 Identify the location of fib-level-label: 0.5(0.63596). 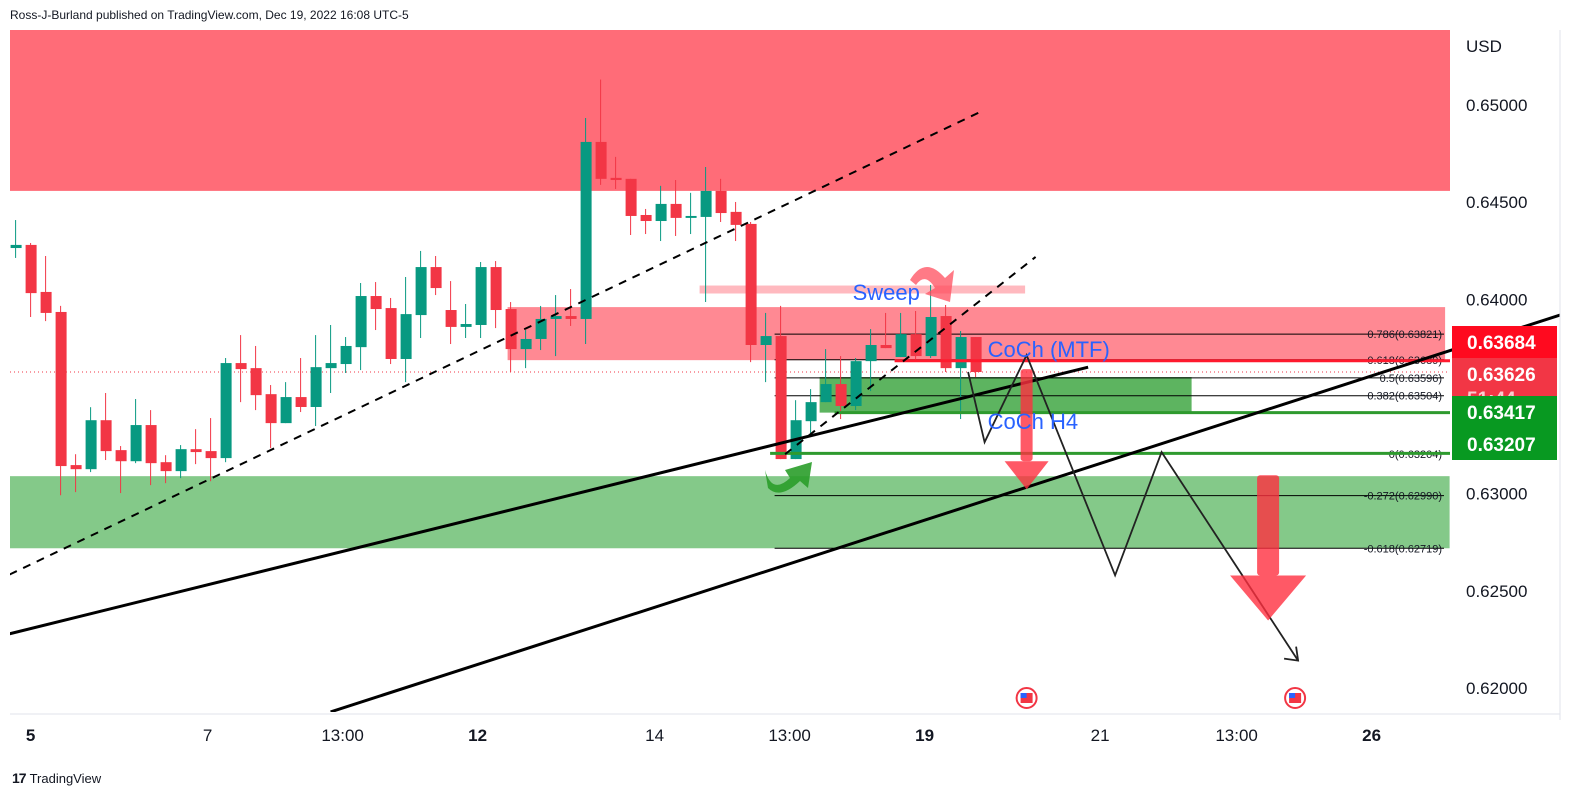
(1411, 379).